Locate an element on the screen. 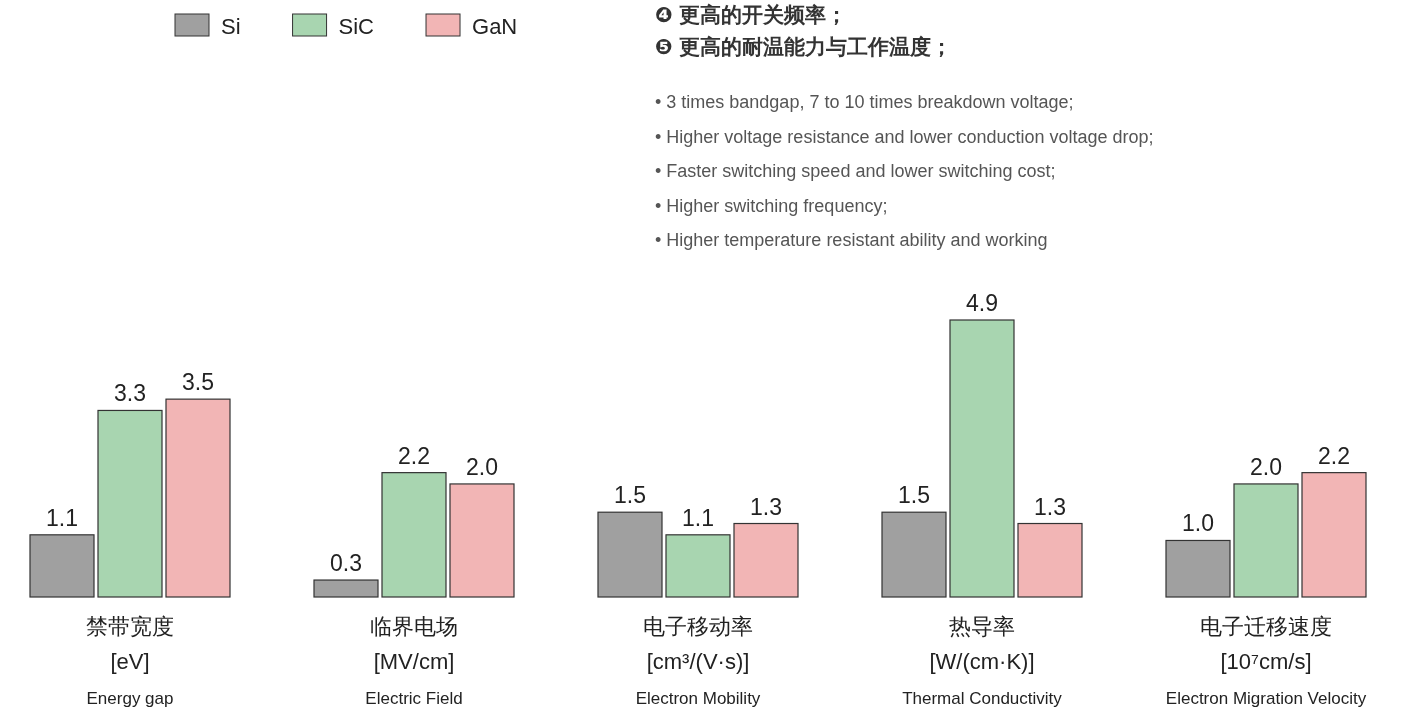 This screenshot has height=712, width=1412. legend-label: Si is located at coordinates (231, 26).